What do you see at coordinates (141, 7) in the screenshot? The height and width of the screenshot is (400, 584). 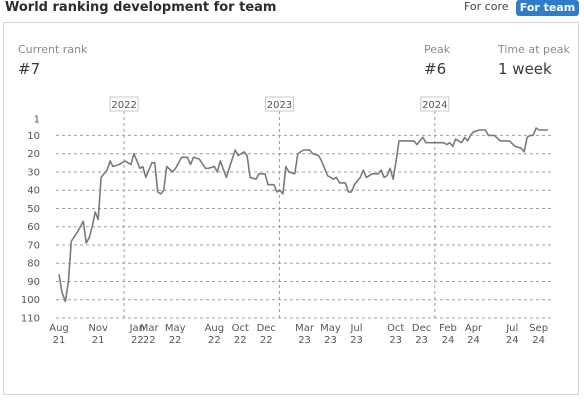 I see `page-title: World ranking development for team` at bounding box center [141, 7].